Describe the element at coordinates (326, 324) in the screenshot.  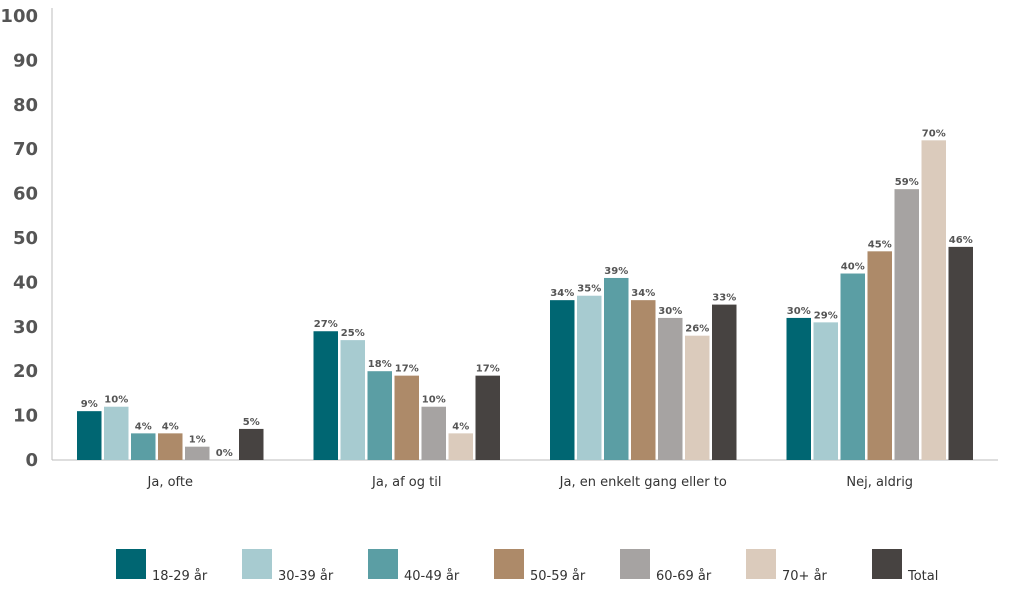
I see `data-label: 27%` at that location.